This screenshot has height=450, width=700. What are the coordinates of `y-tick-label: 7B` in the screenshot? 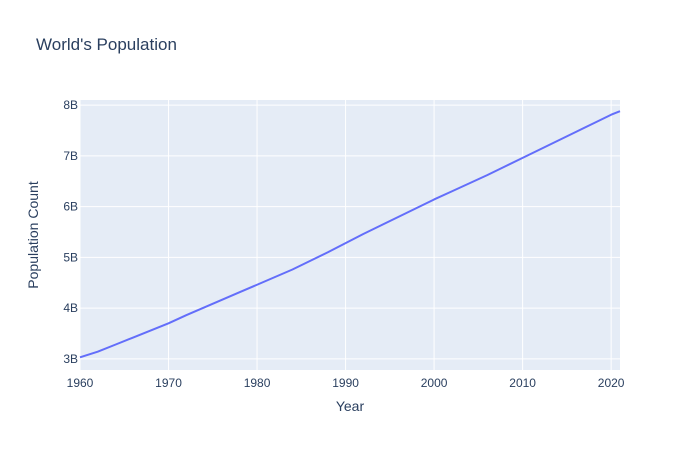 It's located at (70, 156).